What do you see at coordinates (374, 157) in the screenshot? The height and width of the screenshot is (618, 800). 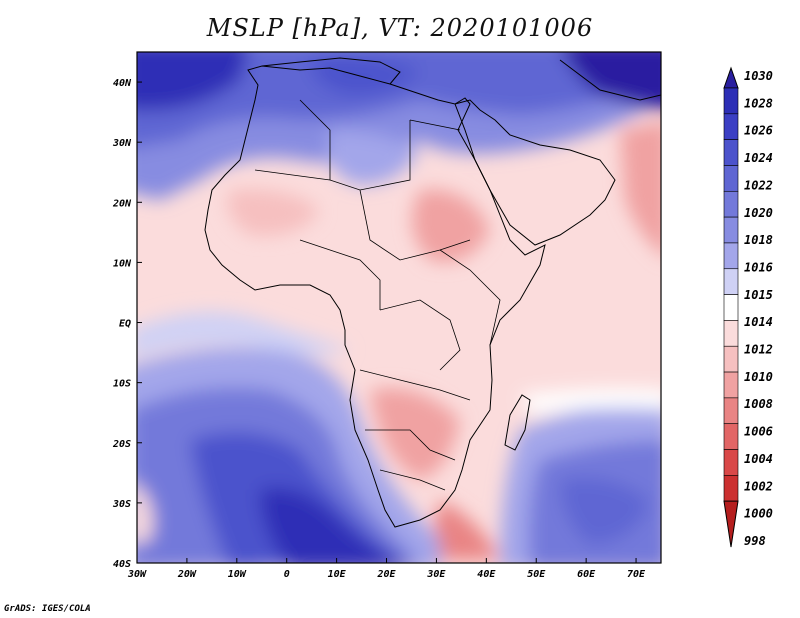 I see `high-sahara` at bounding box center [374, 157].